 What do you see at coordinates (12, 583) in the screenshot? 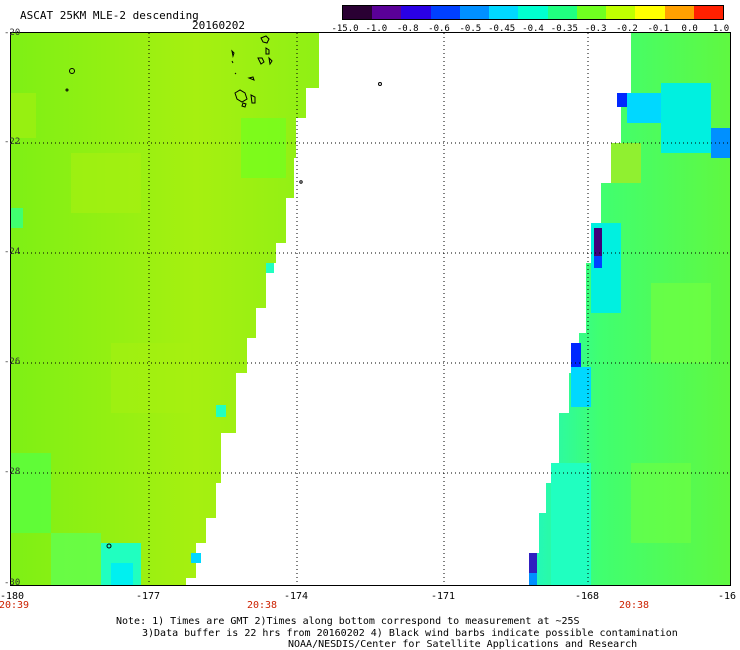
I see `lat-label: -30` at bounding box center [12, 583].